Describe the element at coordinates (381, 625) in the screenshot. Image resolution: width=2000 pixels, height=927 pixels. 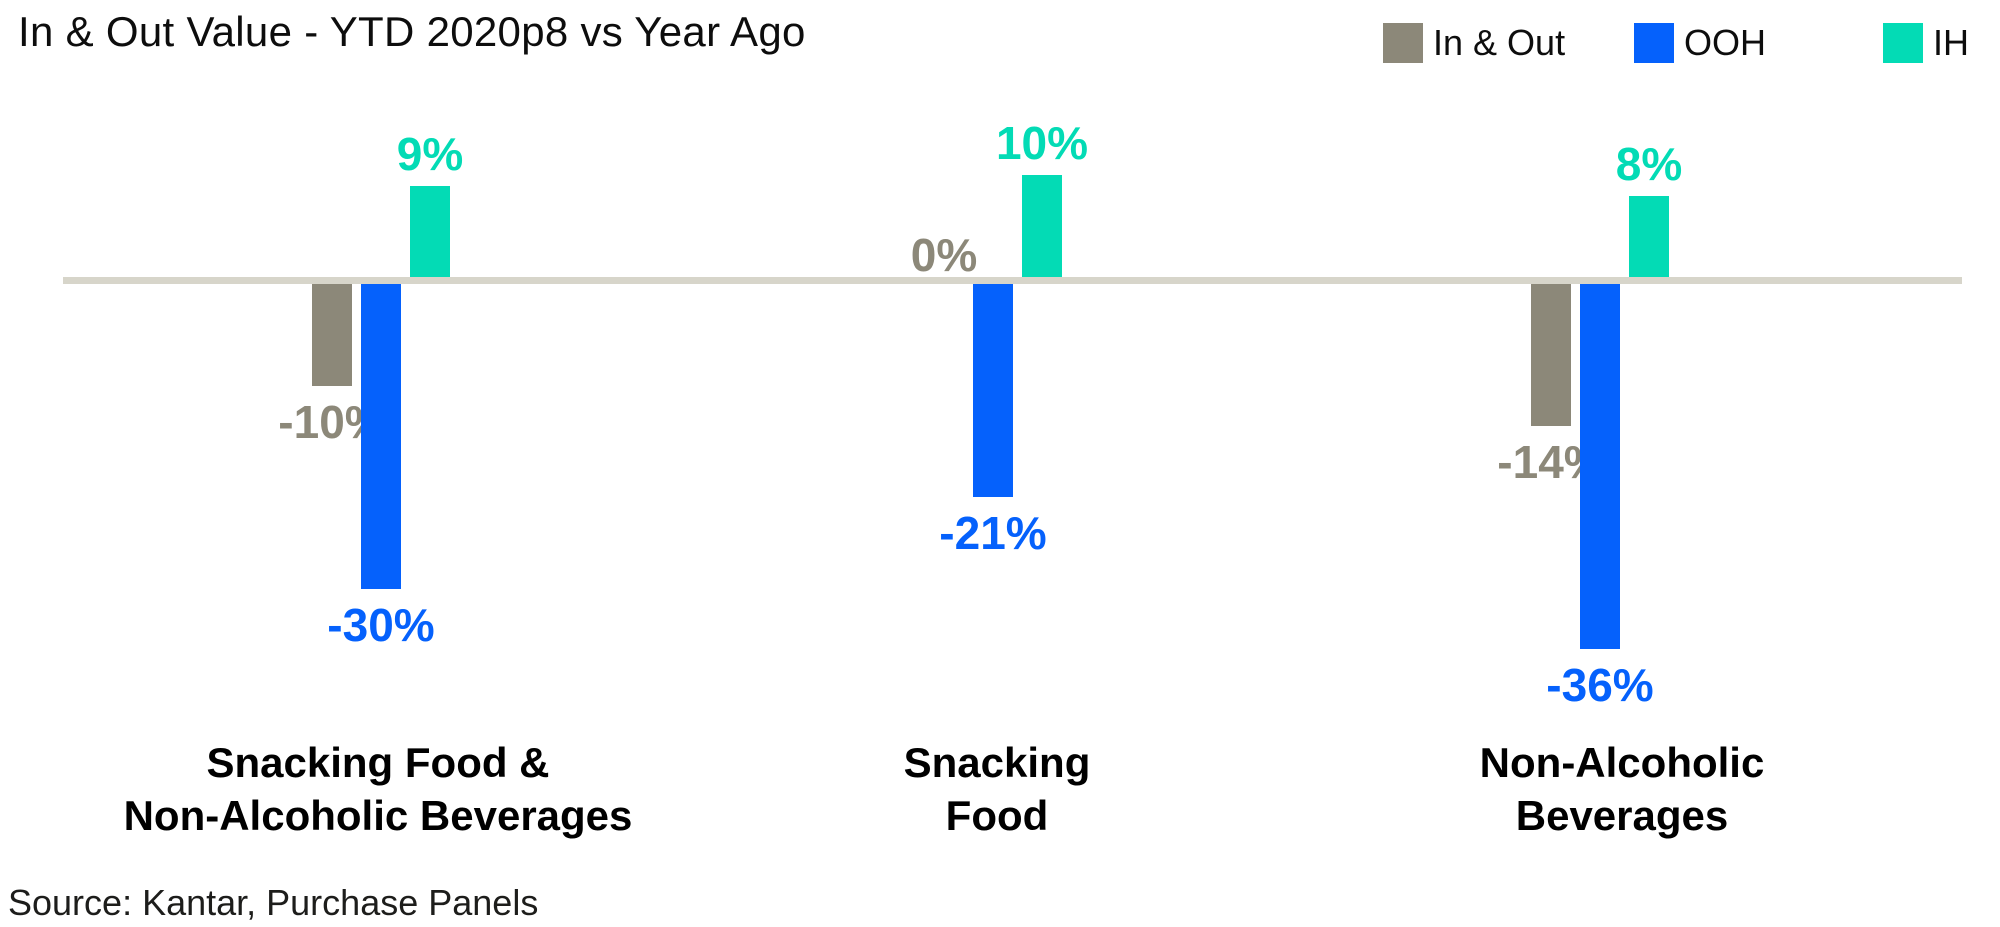
I see `value-label-ooh-snacking-food-non-alcoholic-beverages: -30%` at that location.